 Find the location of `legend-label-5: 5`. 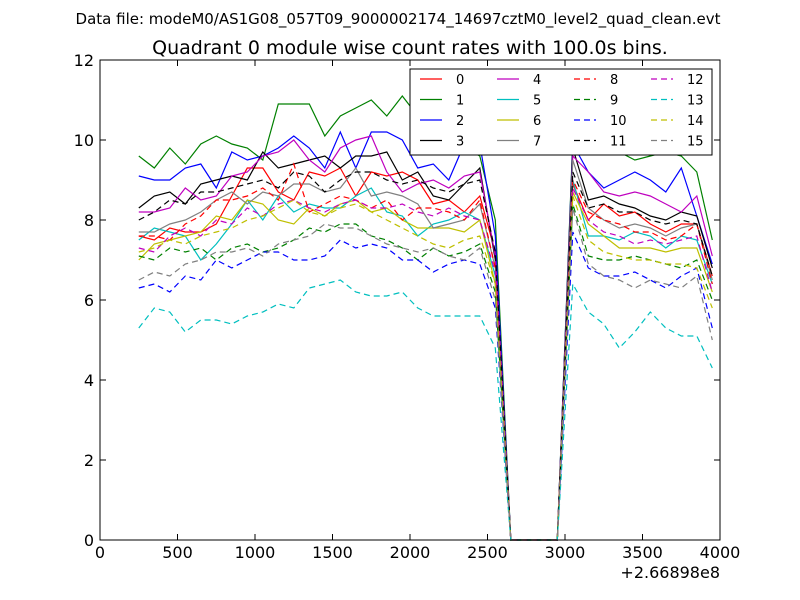

legend-label-5: 5 is located at coordinates (537, 101).